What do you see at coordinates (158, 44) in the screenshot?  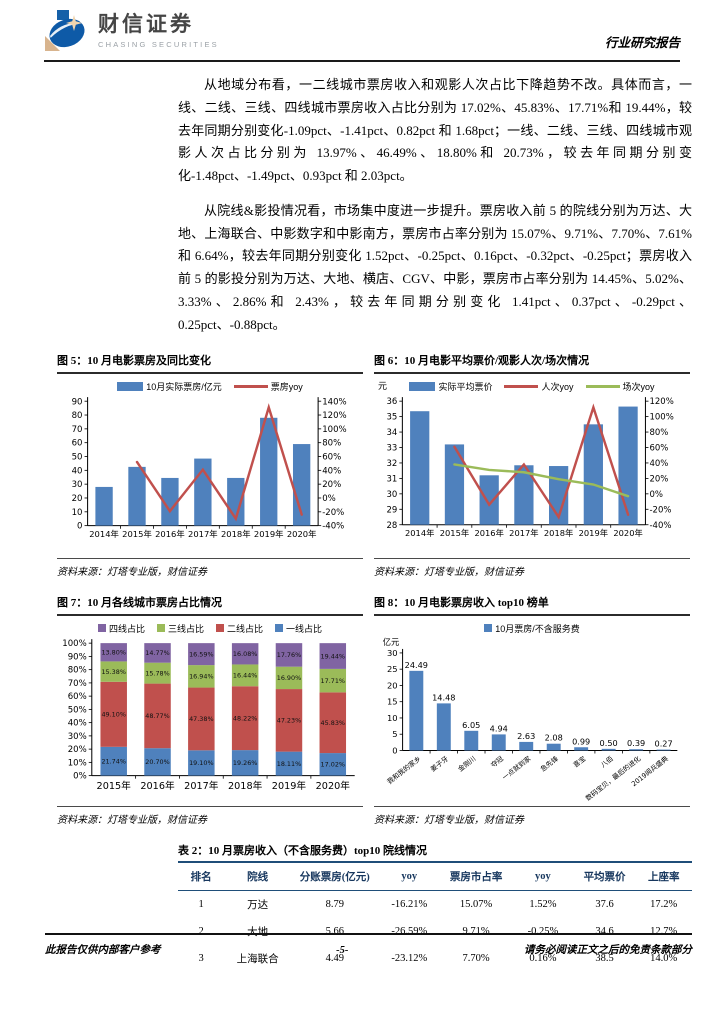 I see `brand-name-en: CHASING SECURITIES` at bounding box center [158, 44].